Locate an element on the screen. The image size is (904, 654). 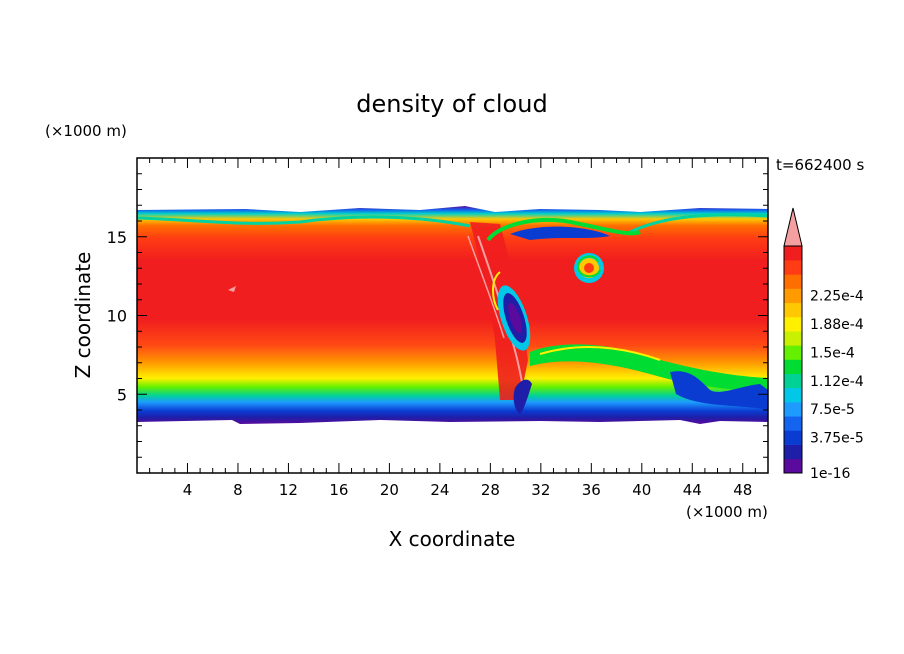
x-tick-label: 8 is located at coordinates (238, 490).